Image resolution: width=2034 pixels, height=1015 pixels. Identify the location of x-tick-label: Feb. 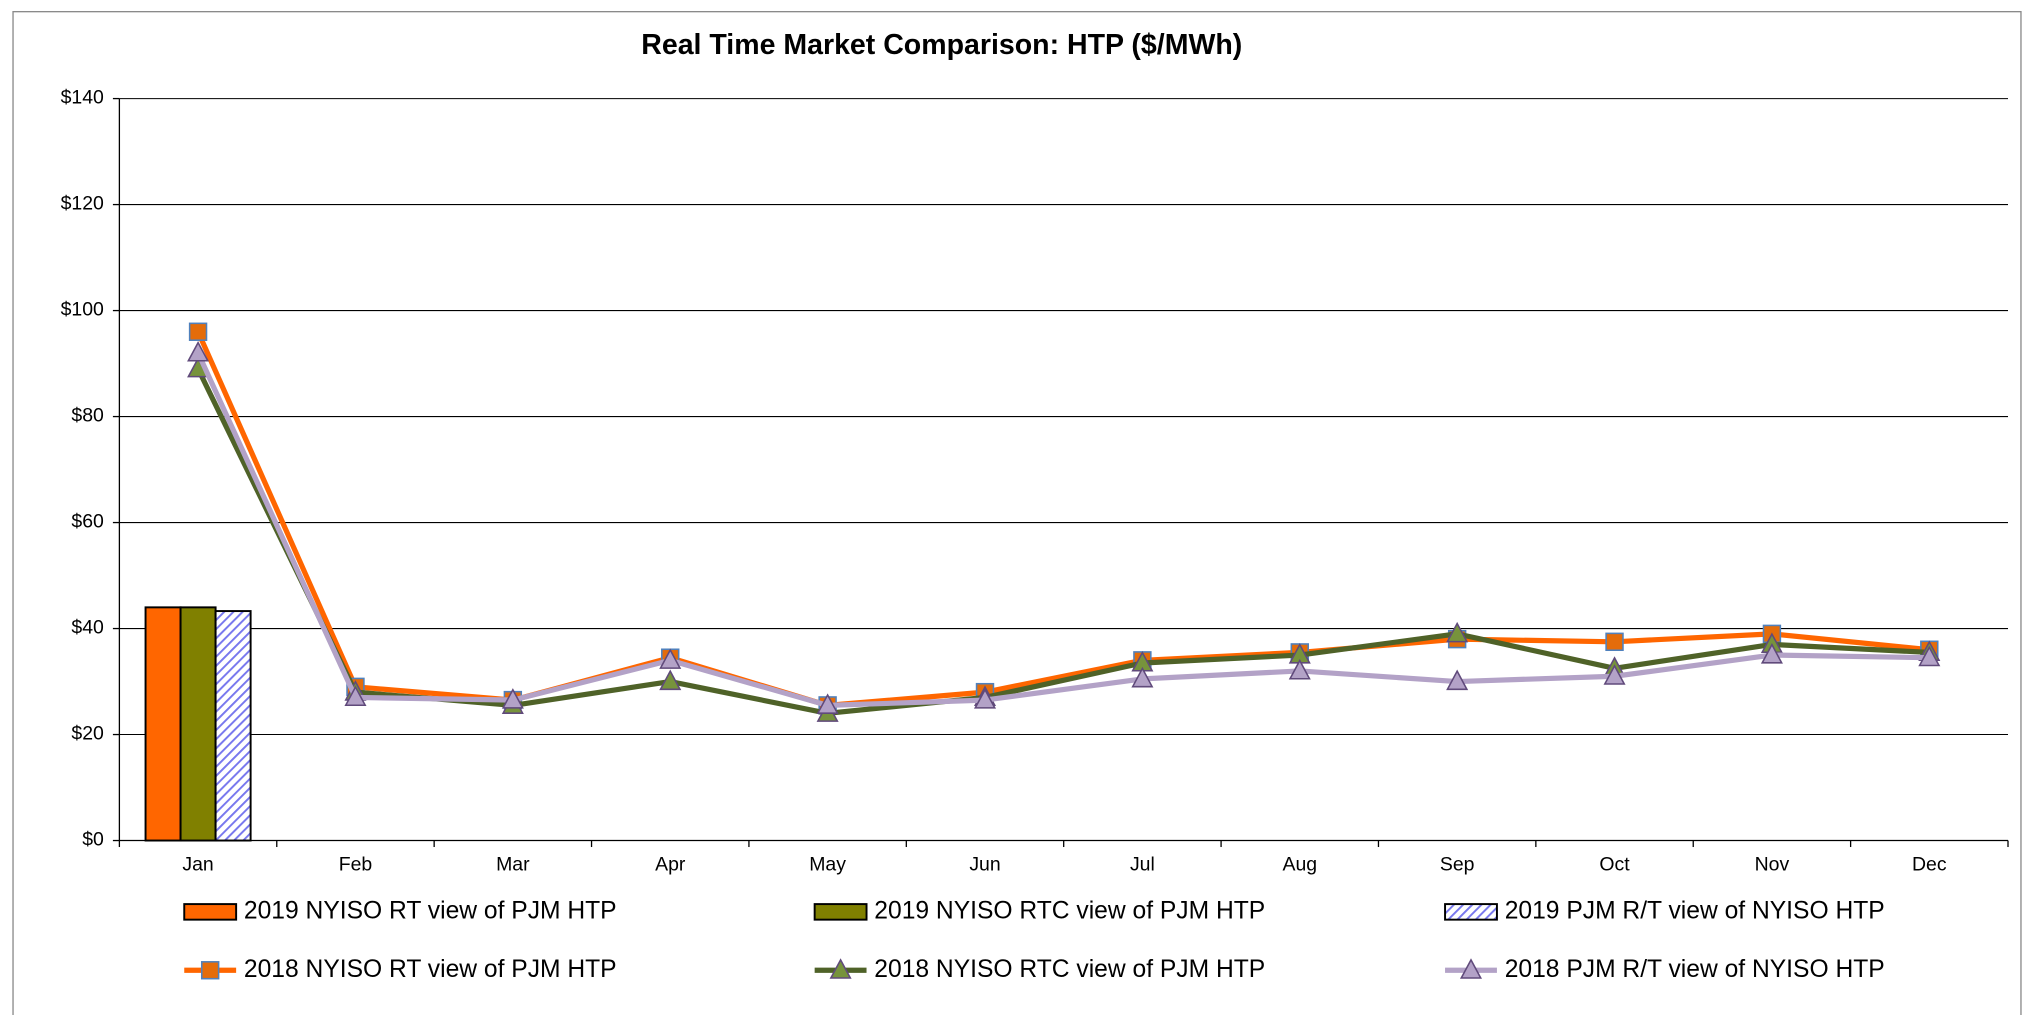
(356, 864).